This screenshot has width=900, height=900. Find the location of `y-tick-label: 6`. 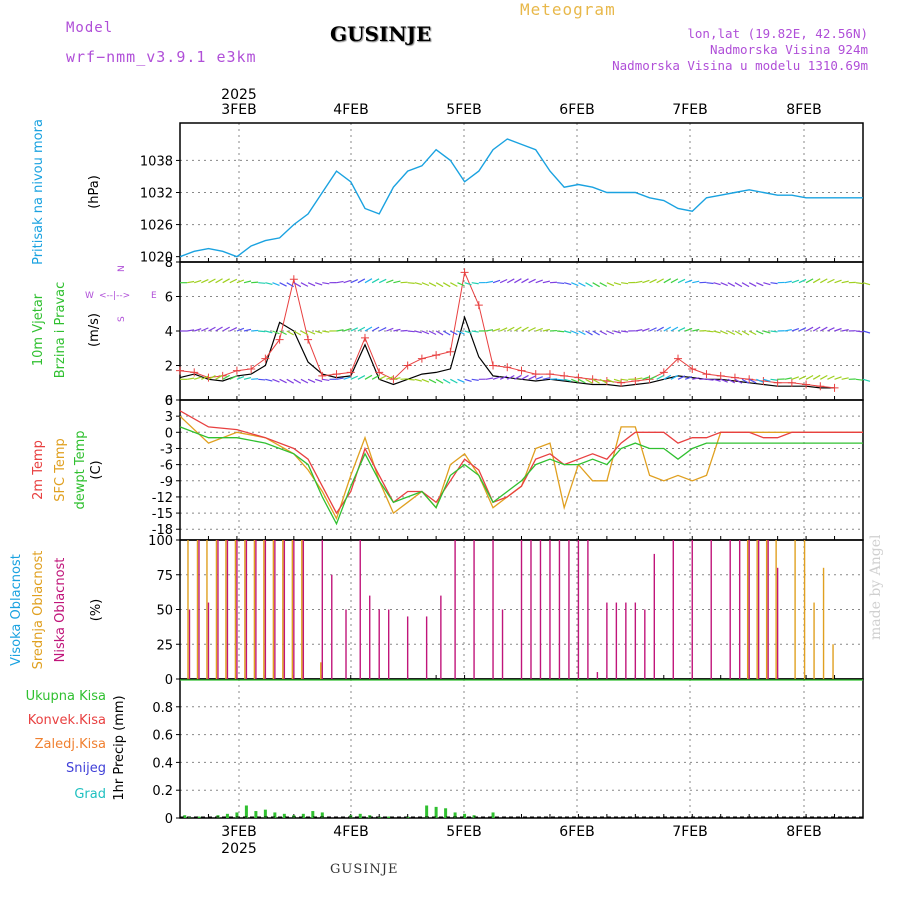

y-tick-label: 6 is located at coordinates (169, 298).